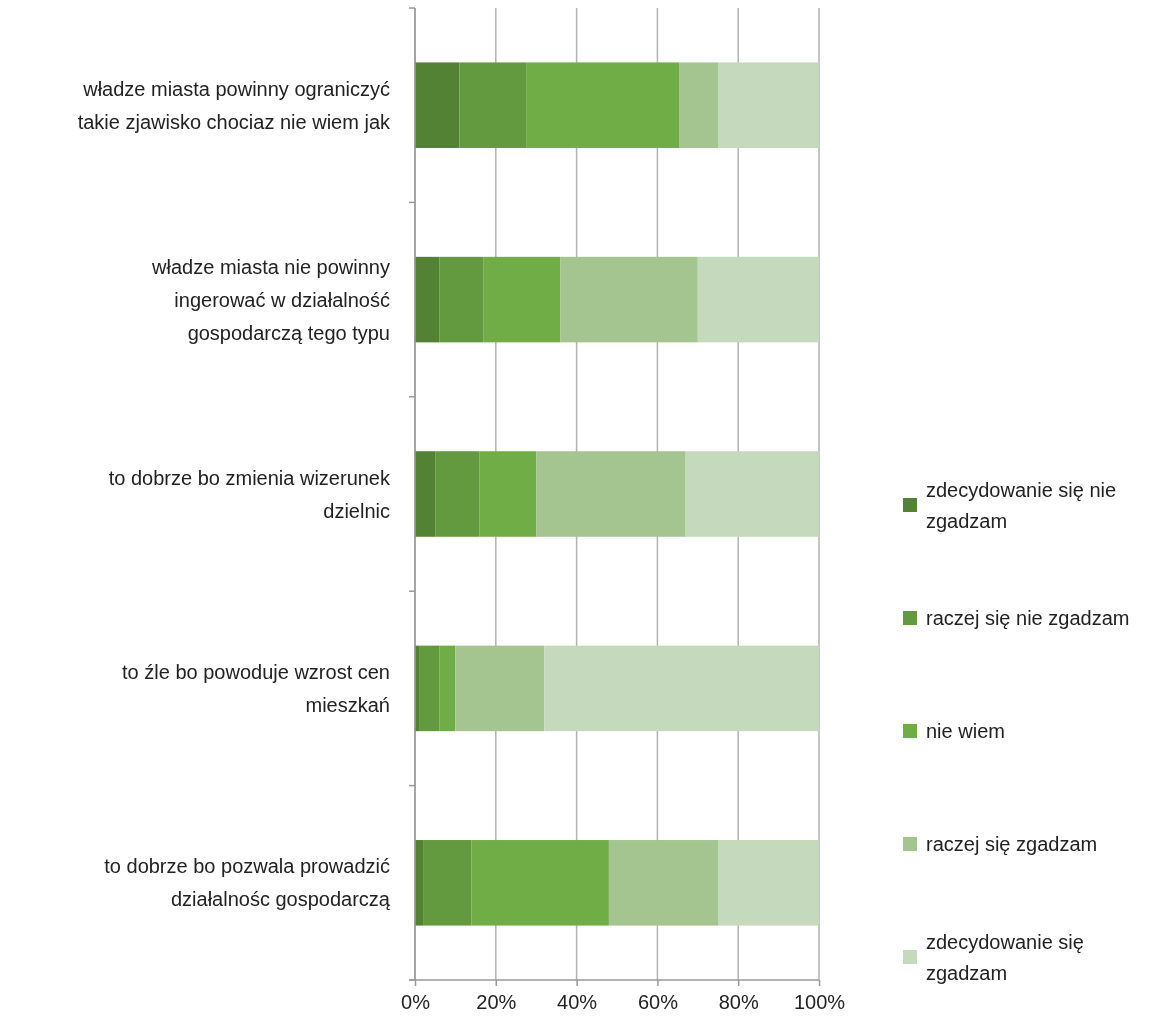 This screenshot has width=1168, height=1028. Describe the element at coordinates (1021, 505) in the screenshot. I see `legend-label: zdecydowanie się nie zgadzam` at that location.